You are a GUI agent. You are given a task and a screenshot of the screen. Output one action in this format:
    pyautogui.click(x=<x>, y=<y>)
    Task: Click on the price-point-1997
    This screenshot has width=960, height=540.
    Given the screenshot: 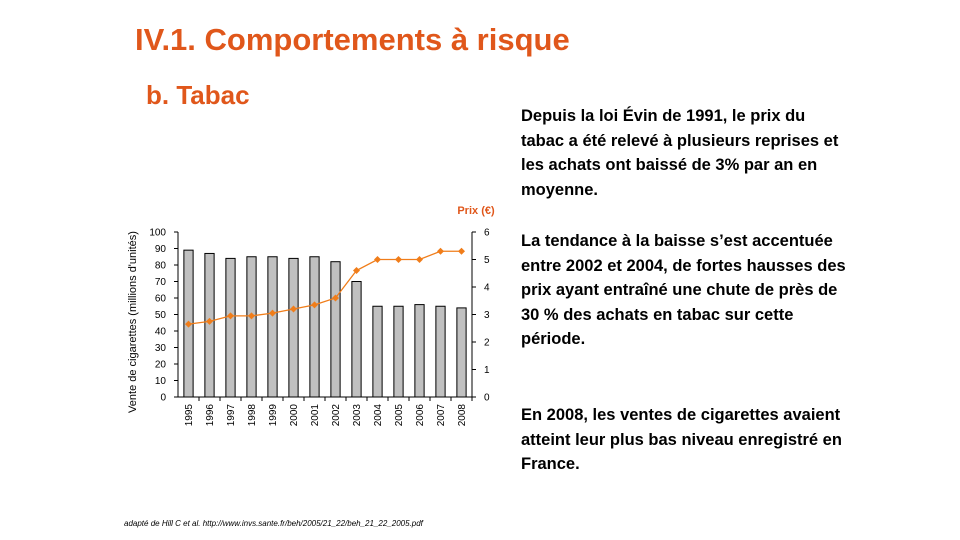 What is the action you would take?
    pyautogui.click(x=230, y=316)
    